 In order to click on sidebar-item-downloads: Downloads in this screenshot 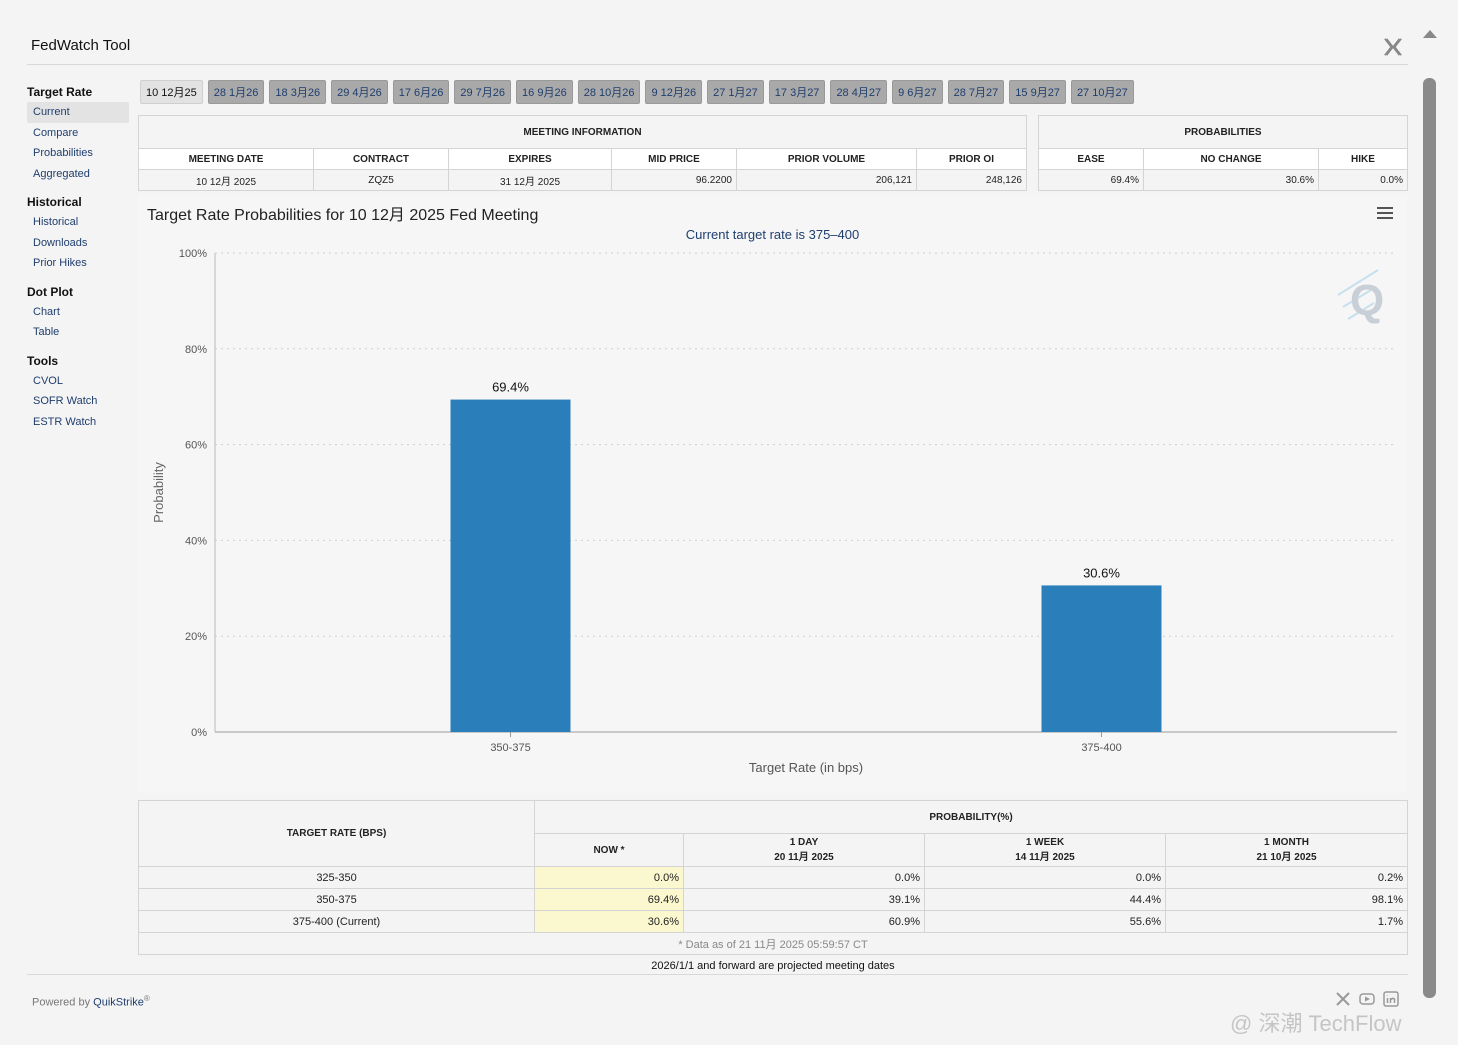, I will do `click(60, 242)`.